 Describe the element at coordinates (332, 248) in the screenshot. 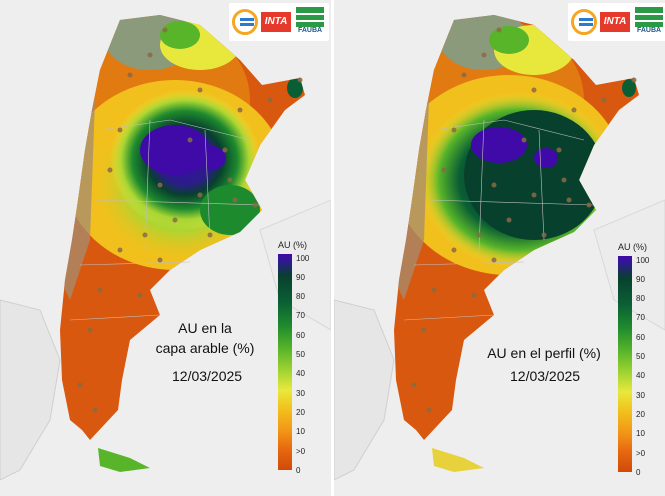

I see `panel-divider` at that location.